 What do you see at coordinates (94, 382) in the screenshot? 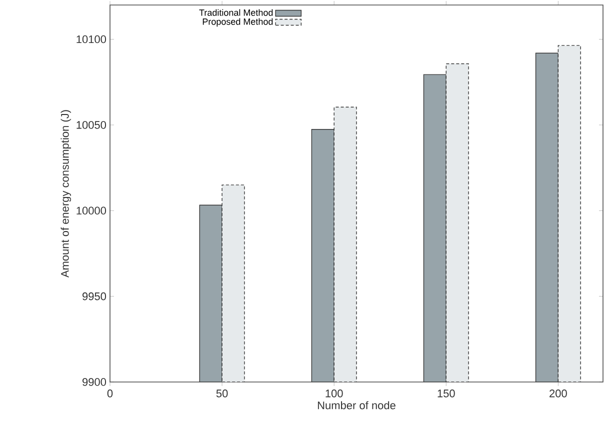
I see `y-tick-label: 9900` at bounding box center [94, 382].